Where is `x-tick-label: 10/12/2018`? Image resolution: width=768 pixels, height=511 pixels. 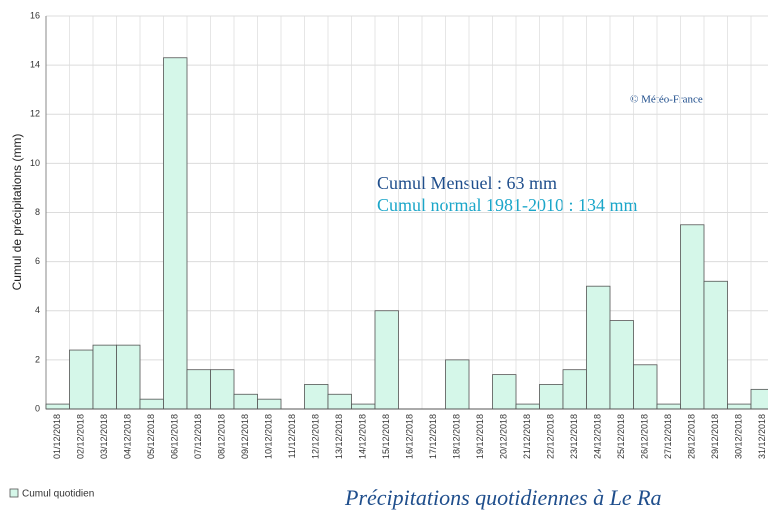 x-tick-label: 10/12/2018 is located at coordinates (269, 436).